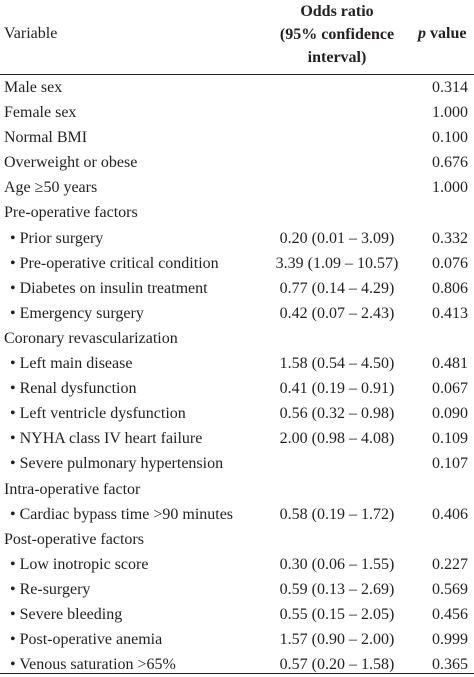 This screenshot has width=474, height=677. What do you see at coordinates (114, 263) in the screenshot?
I see `variable-cell: • Pre-operative critical condition` at bounding box center [114, 263].